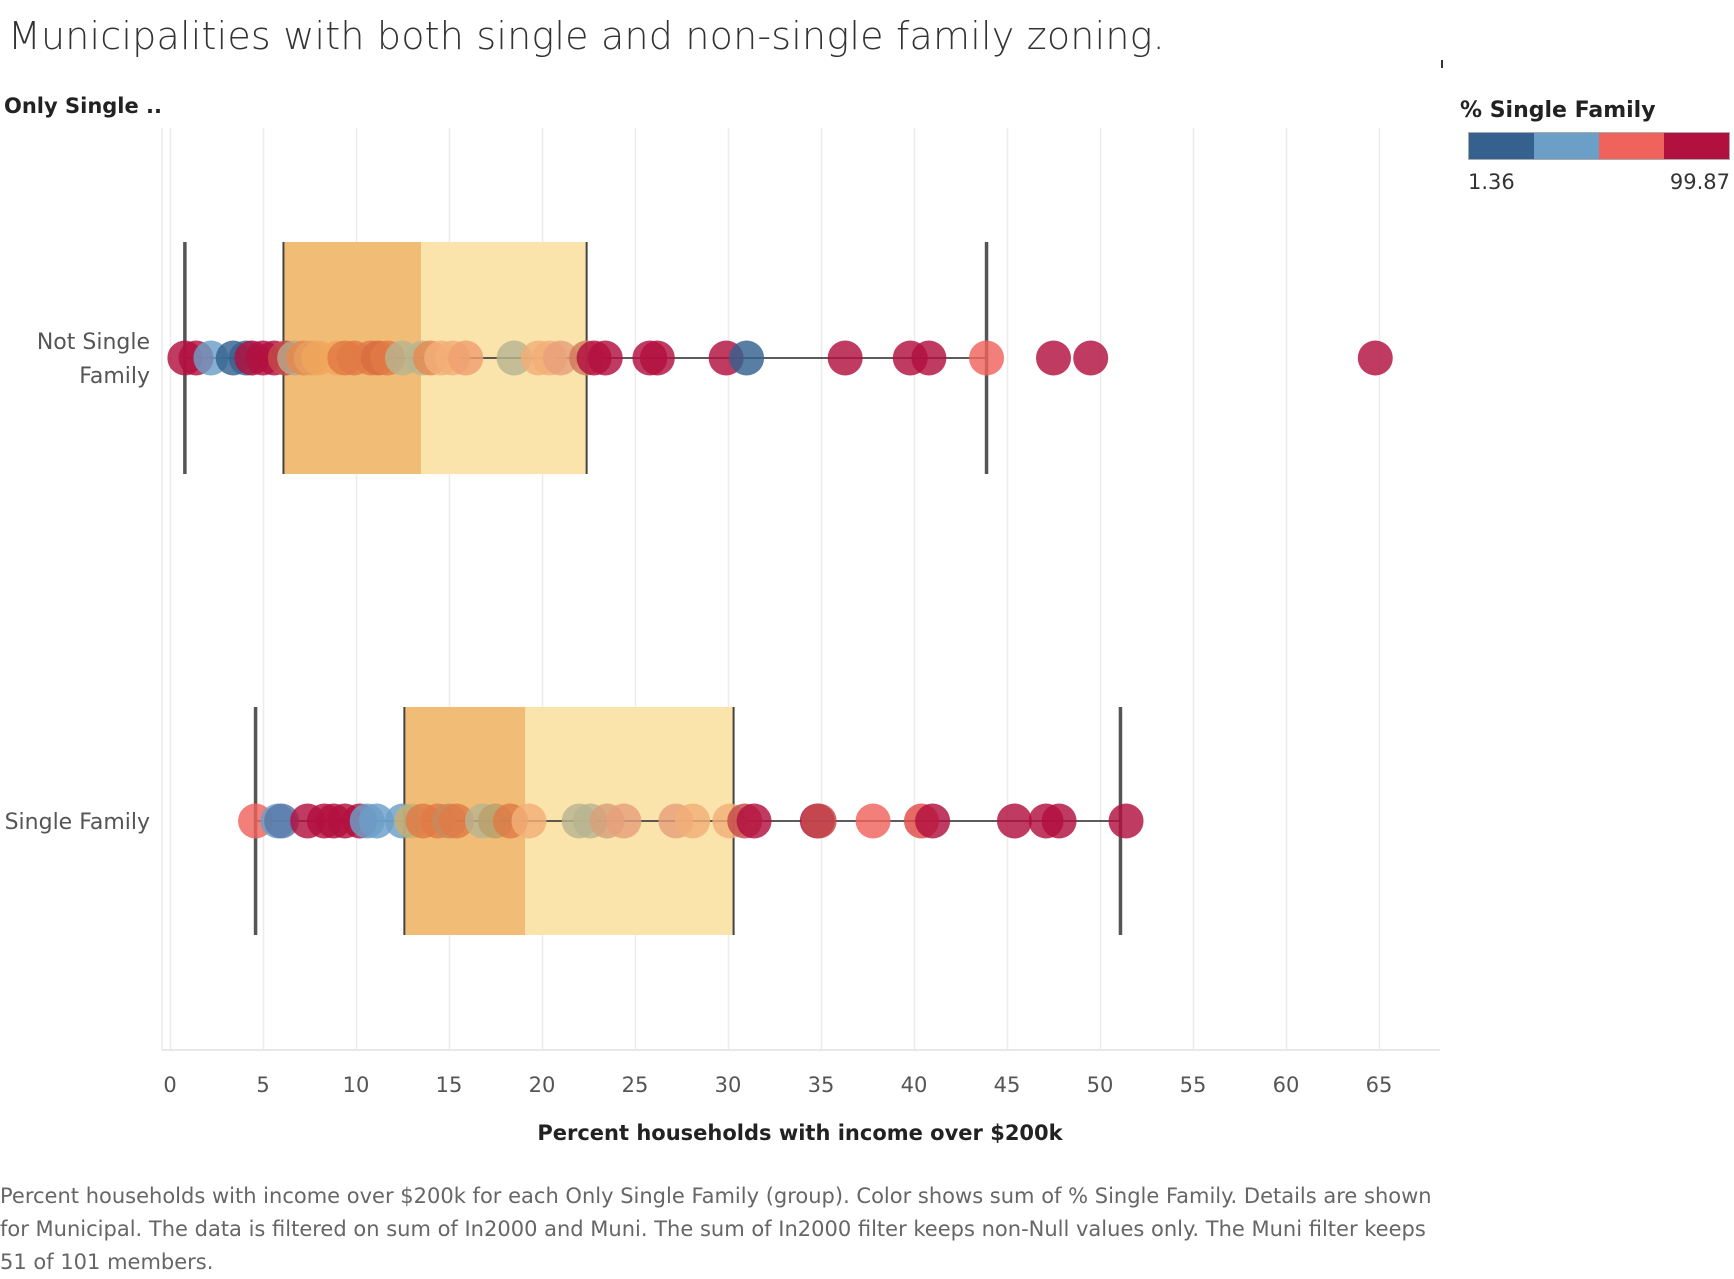 This screenshot has height=1279, width=1734. Describe the element at coordinates (1558, 110) in the screenshot. I see `legend-title: % Single Family` at that location.